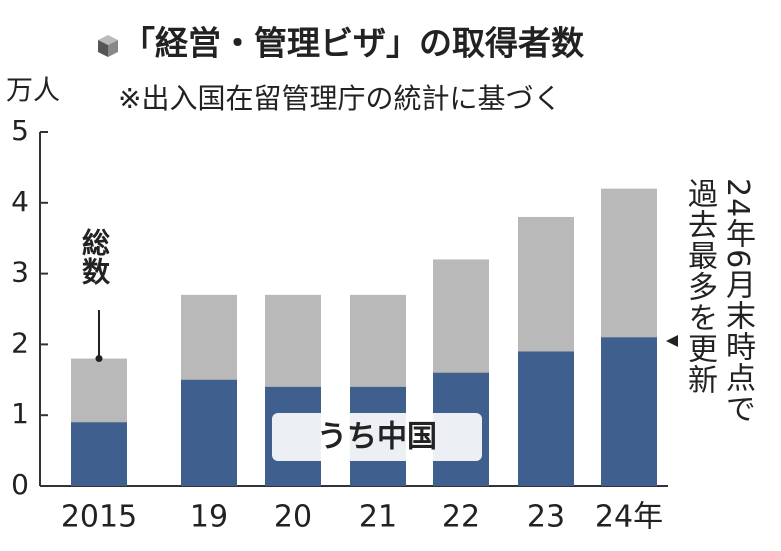 The width and height of the screenshot is (781, 551). I want to click on y-tick-label: 3, so click(20, 272).